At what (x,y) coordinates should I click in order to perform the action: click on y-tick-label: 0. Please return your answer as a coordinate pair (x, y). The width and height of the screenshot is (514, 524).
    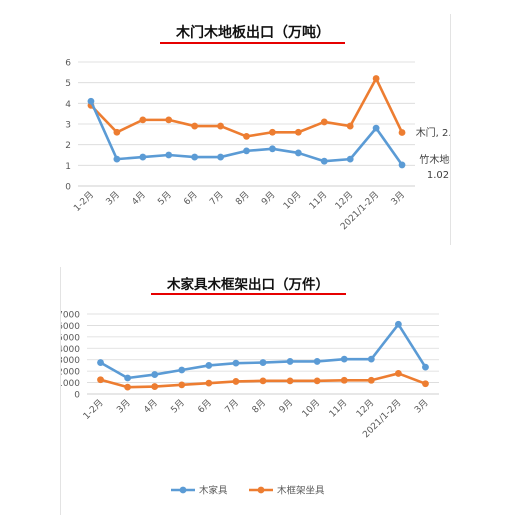
    Looking at the image, I should click on (77, 396).